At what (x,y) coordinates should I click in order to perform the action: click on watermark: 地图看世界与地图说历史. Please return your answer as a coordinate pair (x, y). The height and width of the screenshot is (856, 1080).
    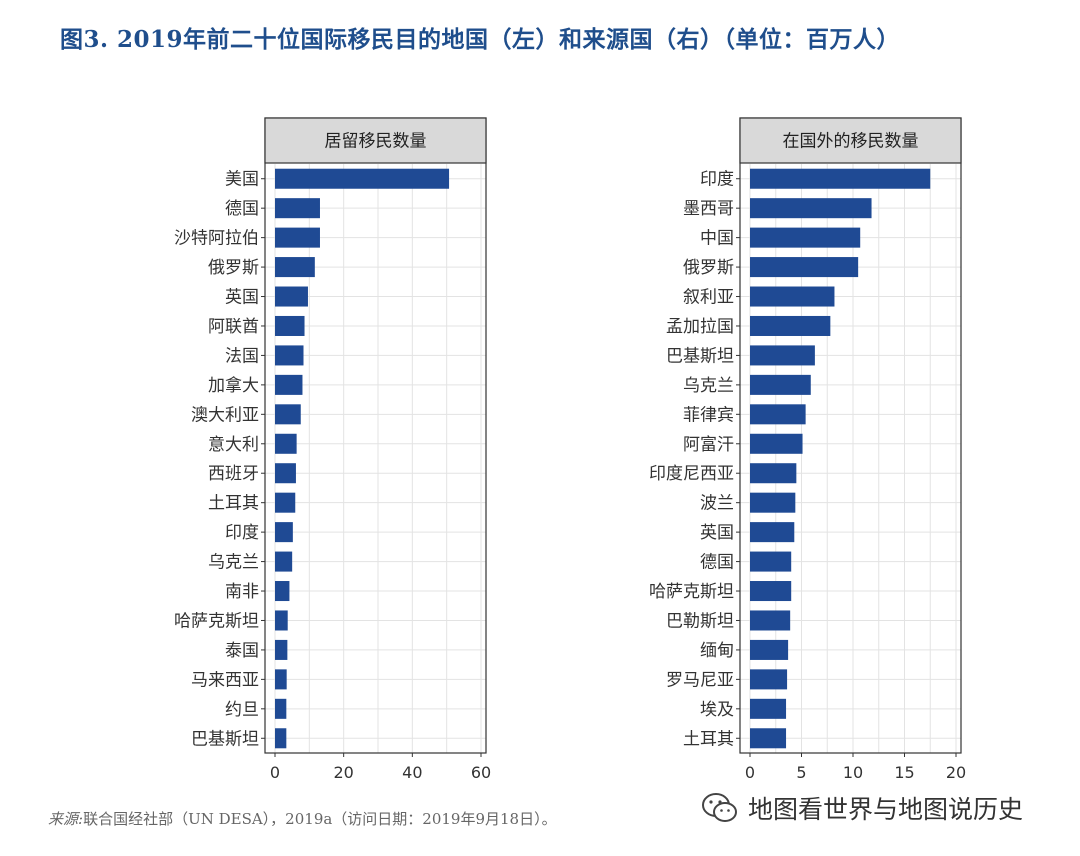
    Looking at the image, I should click on (861, 808).